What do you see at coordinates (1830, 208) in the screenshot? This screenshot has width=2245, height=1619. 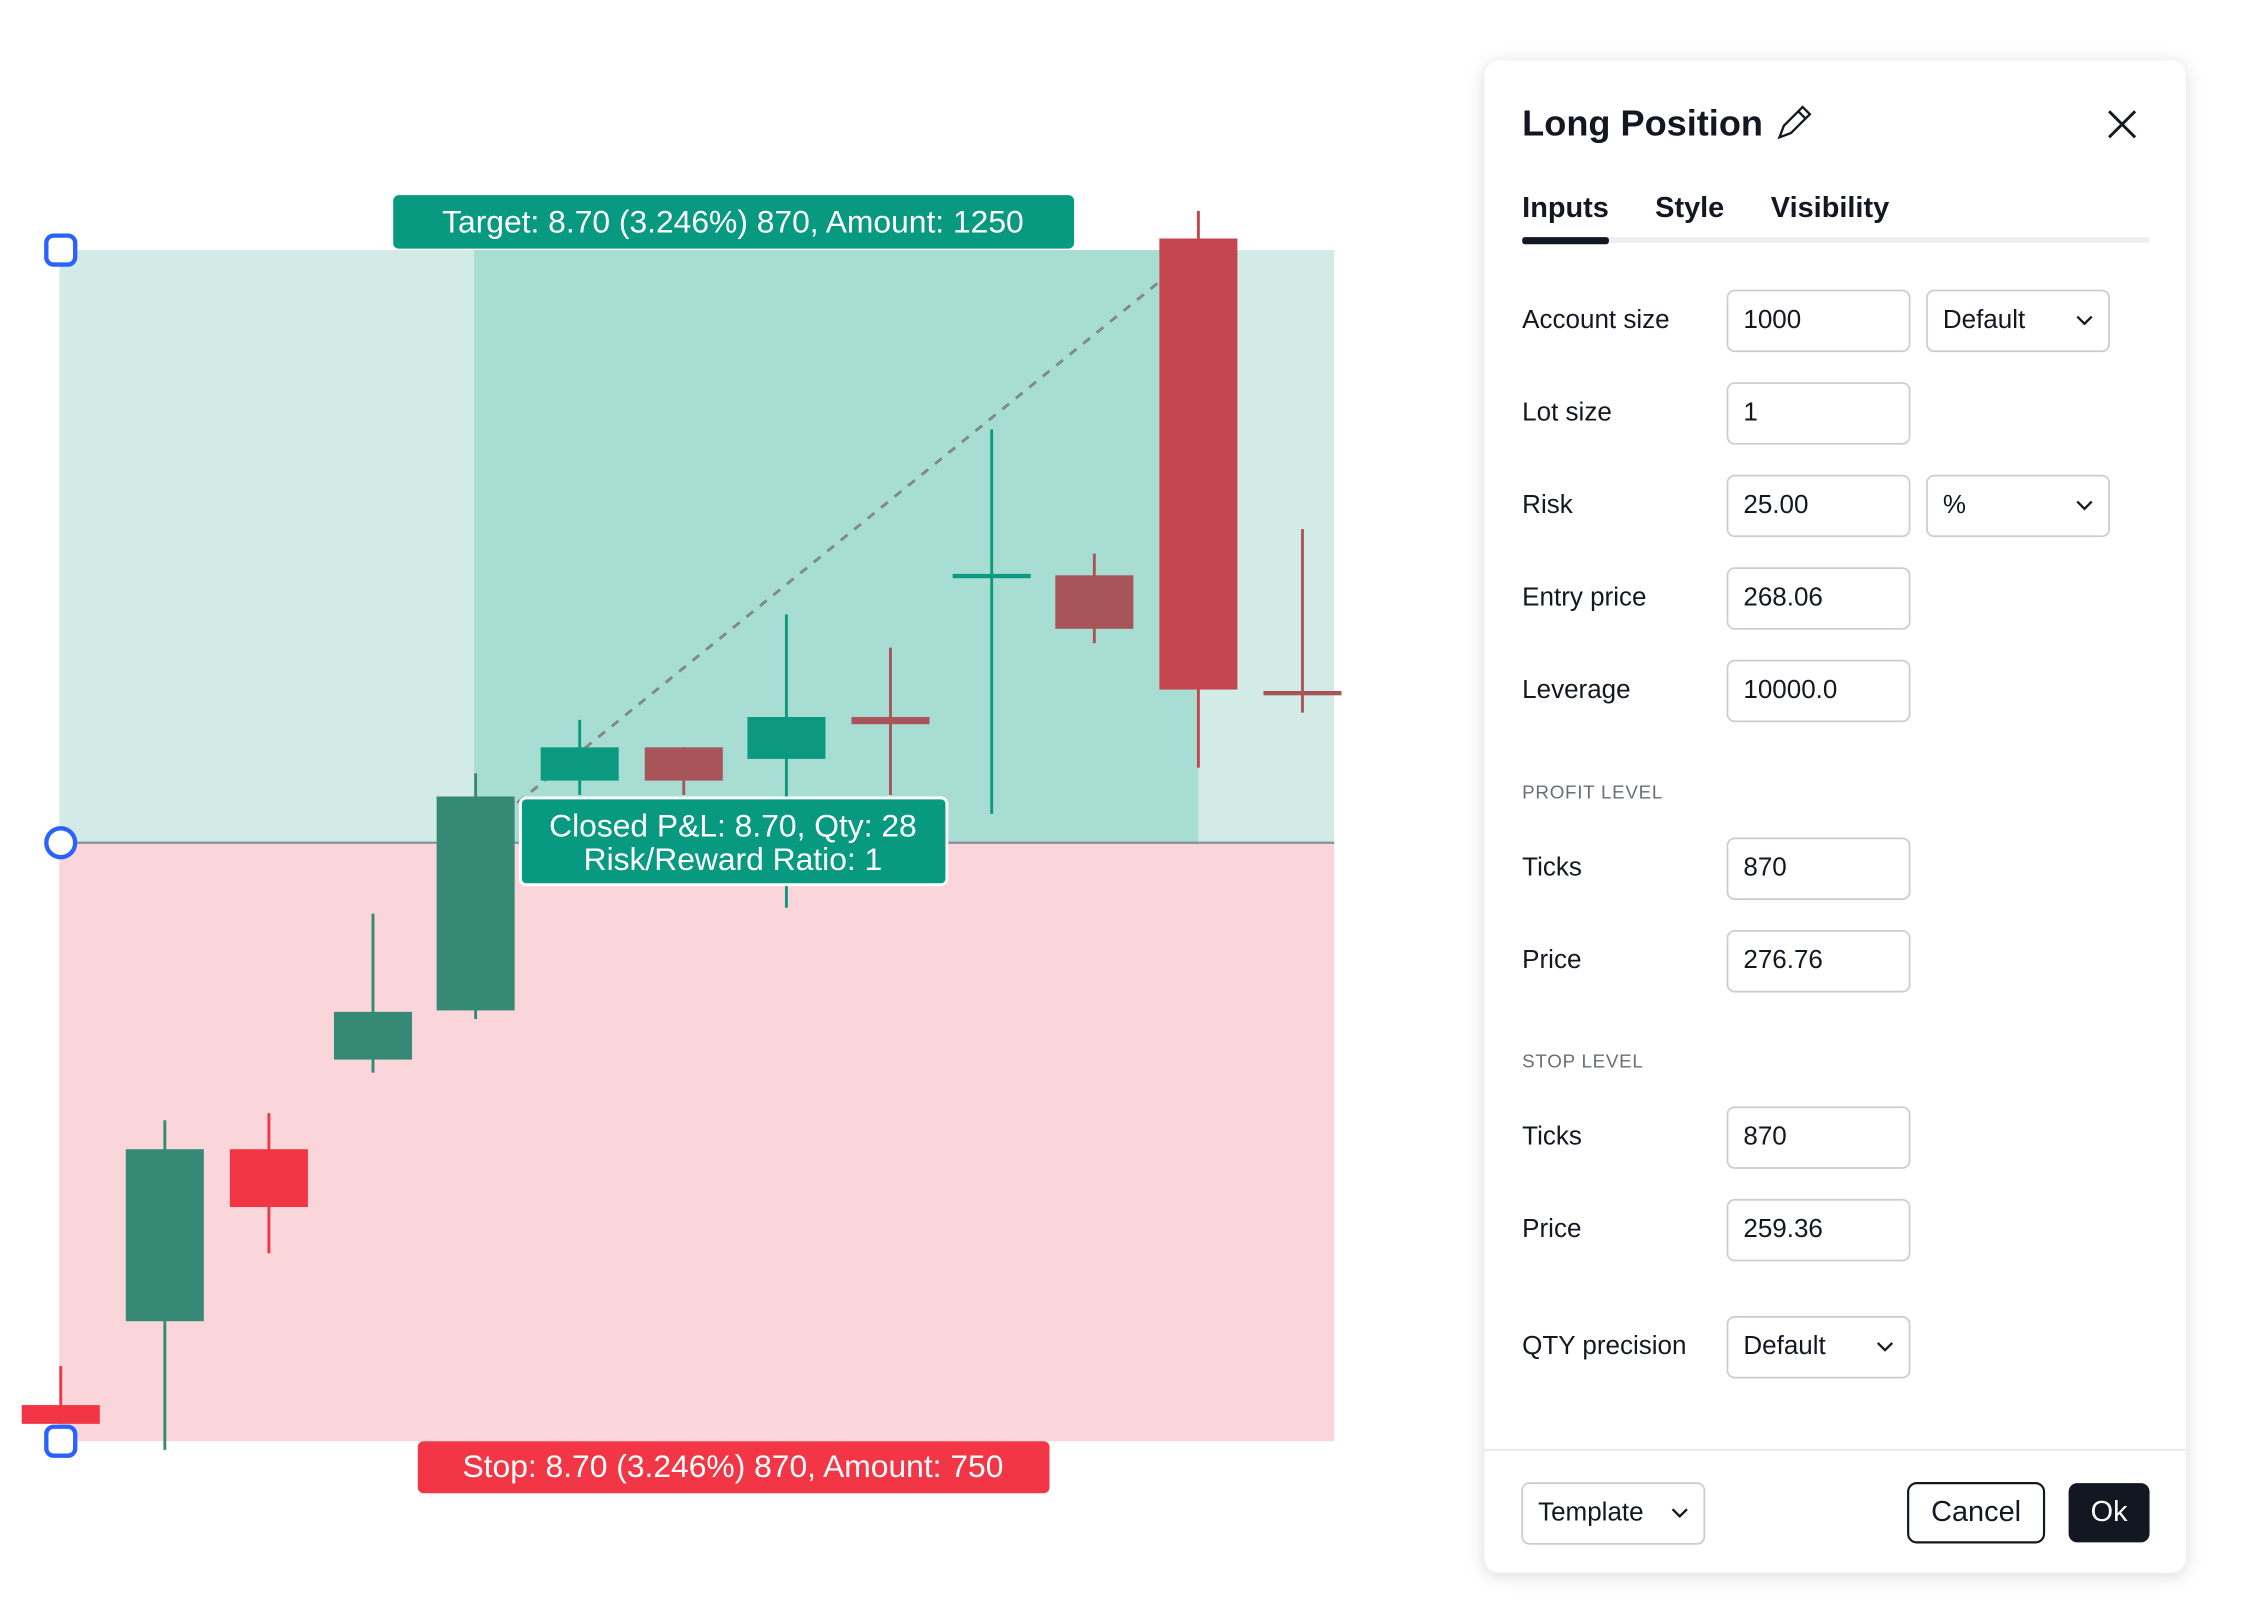 I see `tab: Visibility` at bounding box center [1830, 208].